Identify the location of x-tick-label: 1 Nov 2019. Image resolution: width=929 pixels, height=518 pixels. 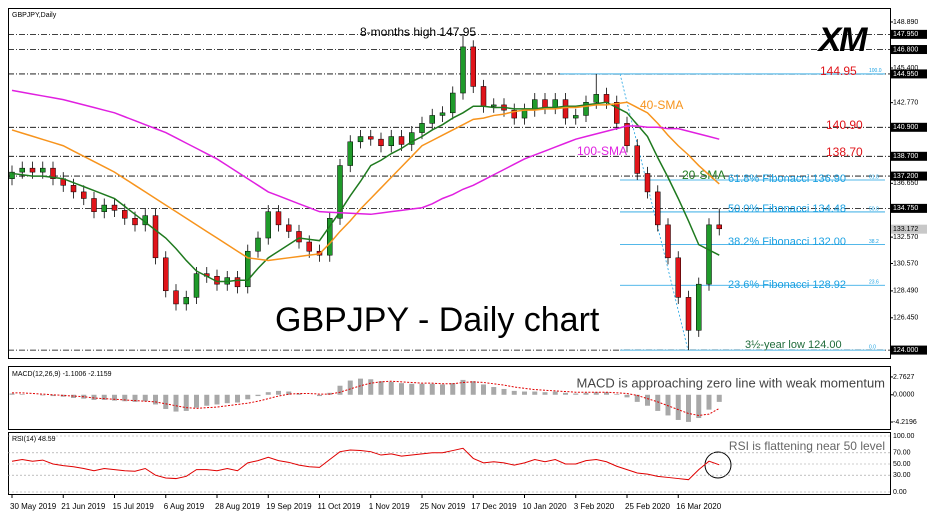
(389, 506).